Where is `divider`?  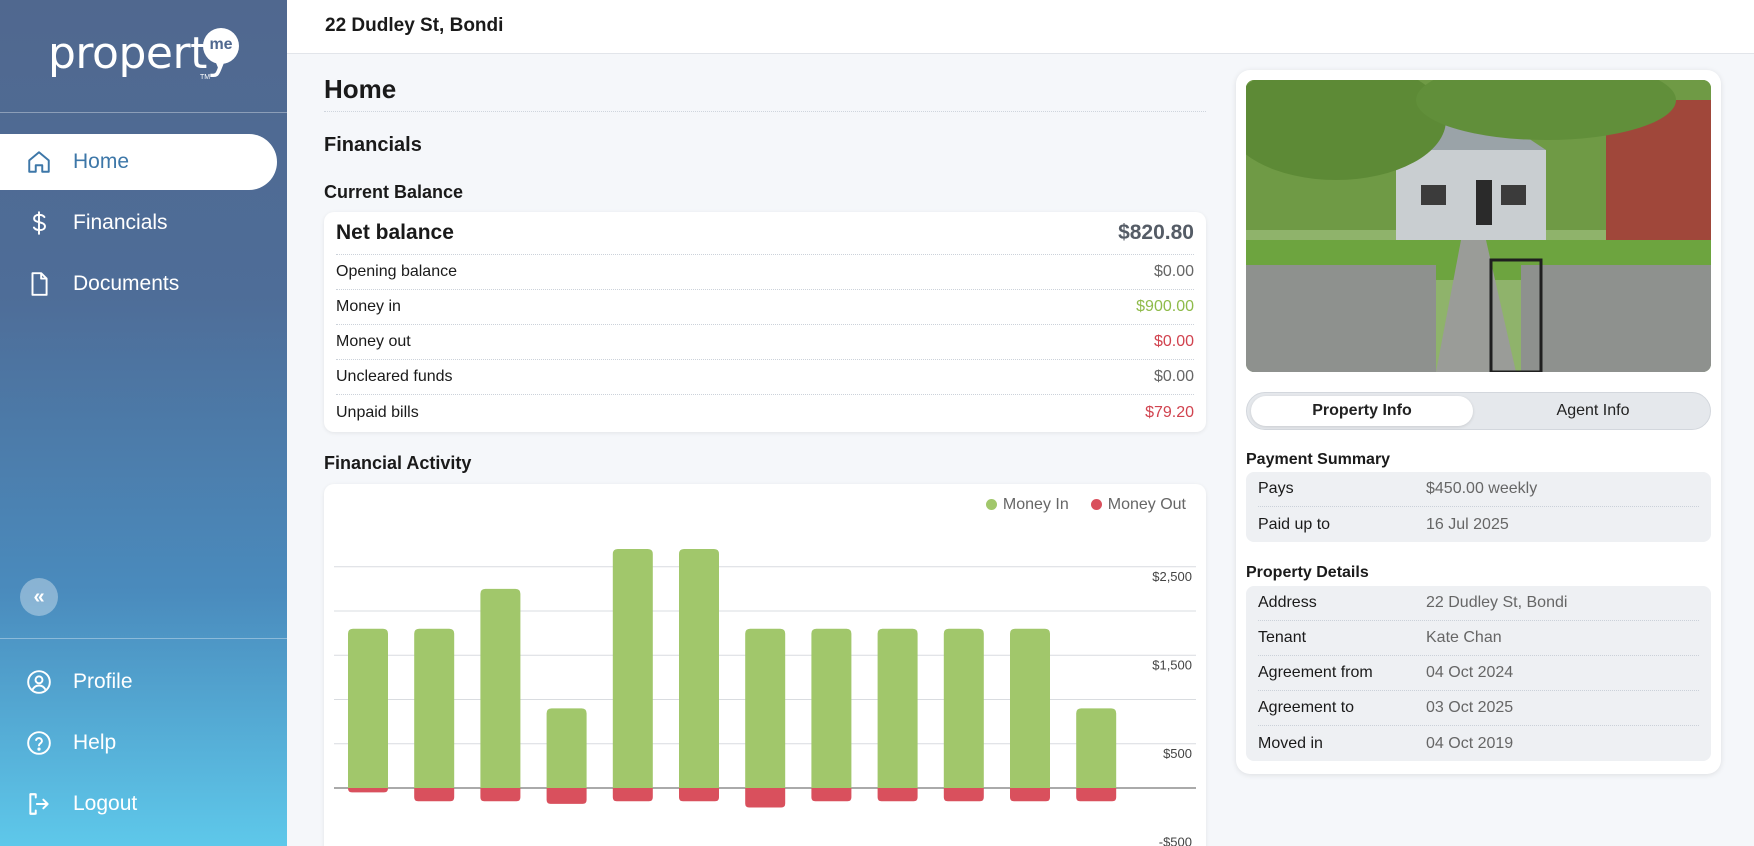 divider is located at coordinates (765, 111).